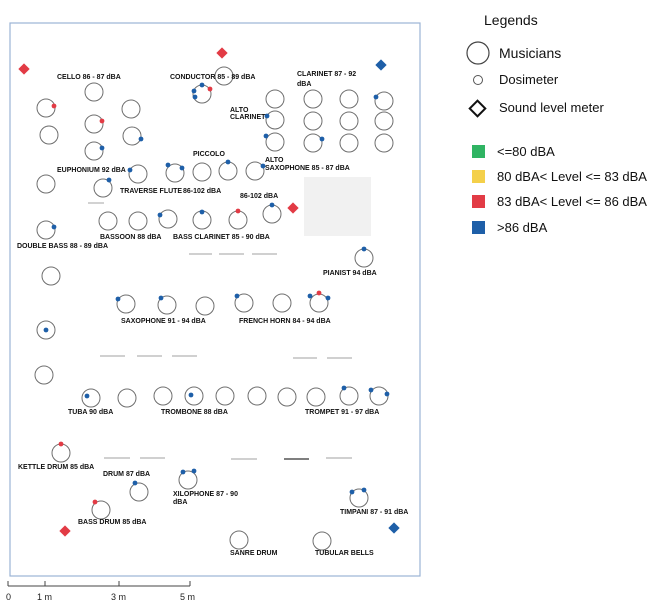 This screenshot has width=666, height=609. Describe the element at coordinates (342, 412) in the screenshot. I see `label-trumpet: TROMPET 91 - 97 dBA` at that location.